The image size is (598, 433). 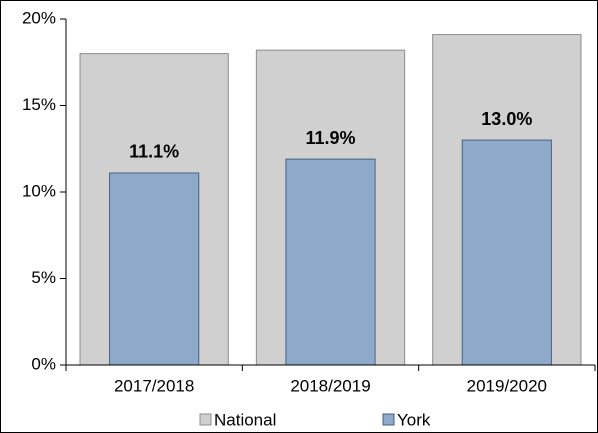 What do you see at coordinates (330, 138) in the screenshot?
I see `value-label: 11.9%` at bounding box center [330, 138].